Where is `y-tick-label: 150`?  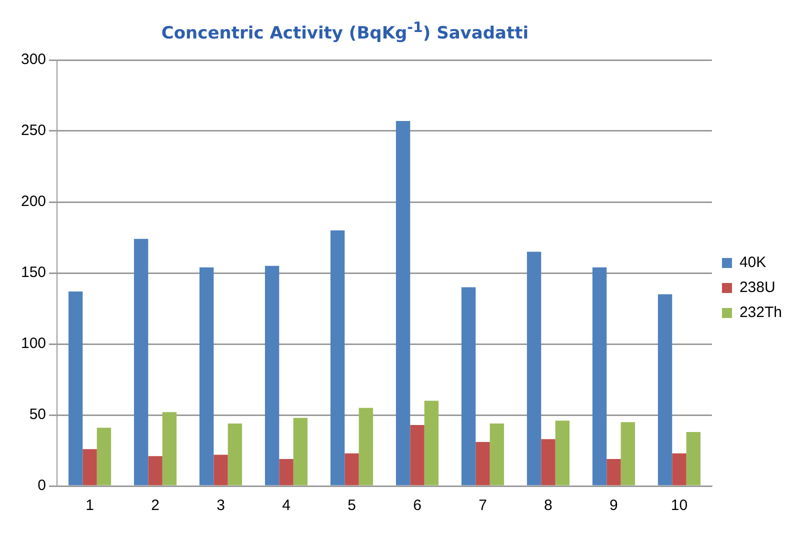 y-tick-label: 150 is located at coordinates (33, 273).